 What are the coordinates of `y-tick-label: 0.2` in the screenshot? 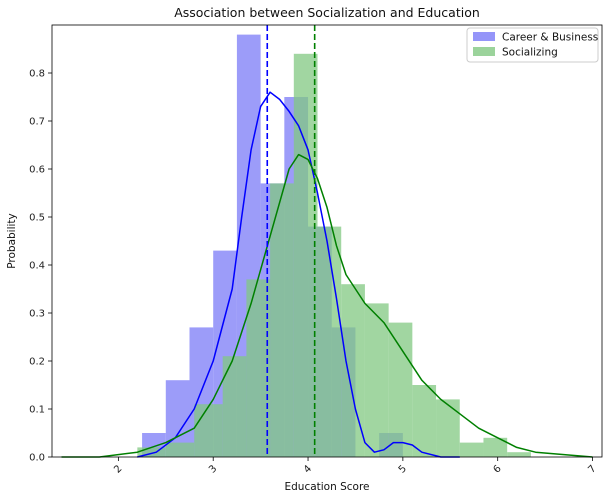 It's located at (37, 362).